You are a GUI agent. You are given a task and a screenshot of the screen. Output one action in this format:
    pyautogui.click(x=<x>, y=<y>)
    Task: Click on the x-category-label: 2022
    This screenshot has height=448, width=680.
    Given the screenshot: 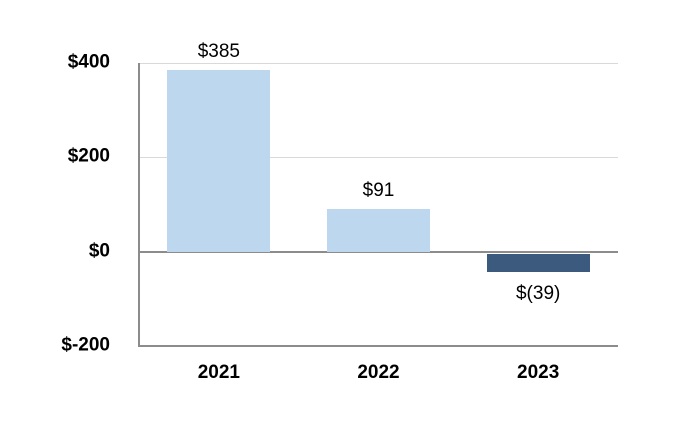 What is the action you would take?
    pyautogui.click(x=378, y=372)
    